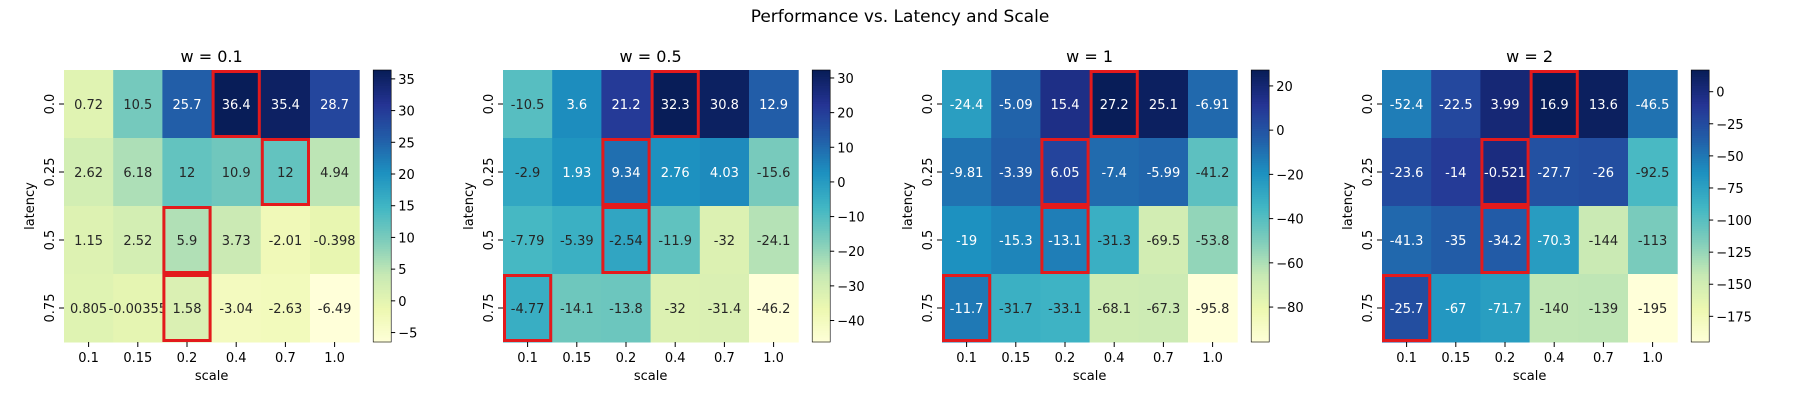 The width and height of the screenshot is (1800, 400). What do you see at coordinates (1114, 358) in the screenshot?
I see `x-tick-label: 0.4` at bounding box center [1114, 358].